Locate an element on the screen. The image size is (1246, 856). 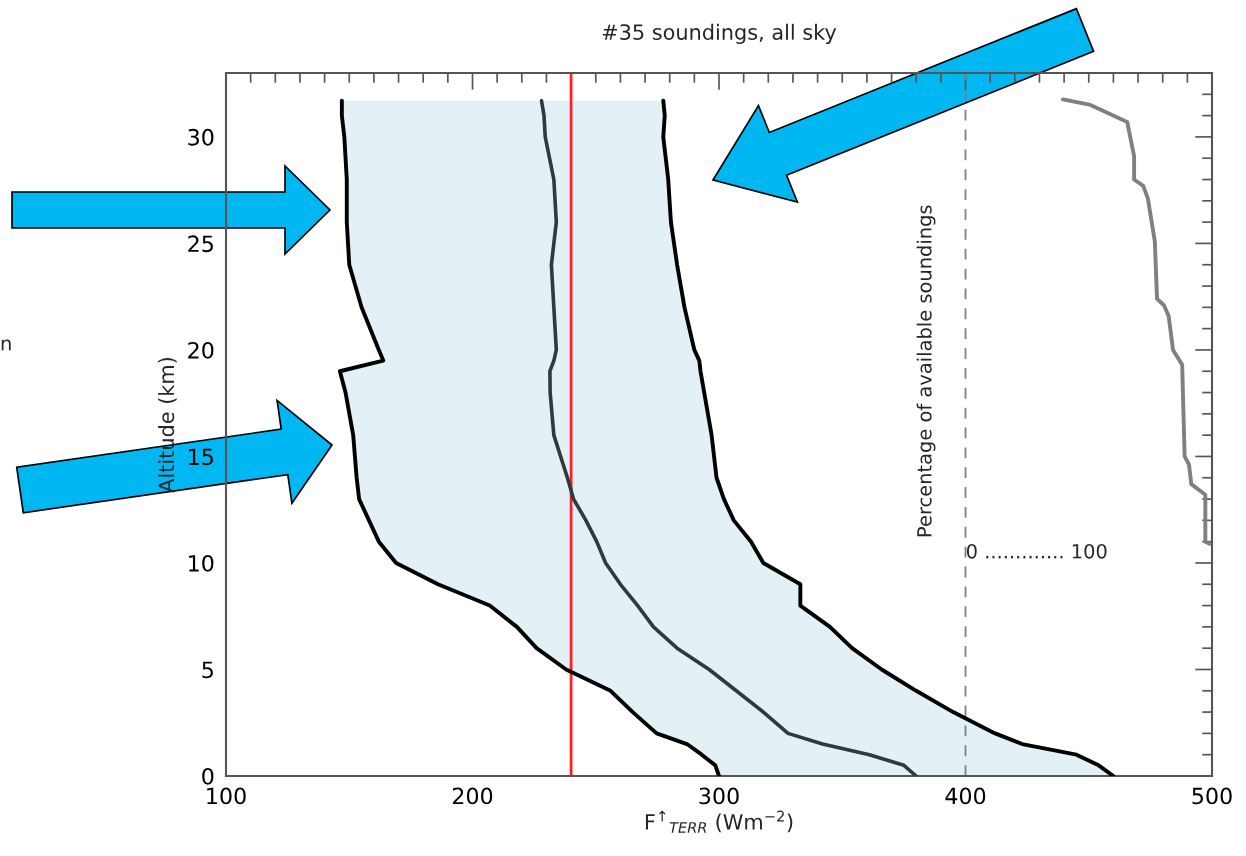
x-axis-title: F$^{↑}$$_{TERR}$ (Wm$^{−2}$) is located at coordinates (719, 821).